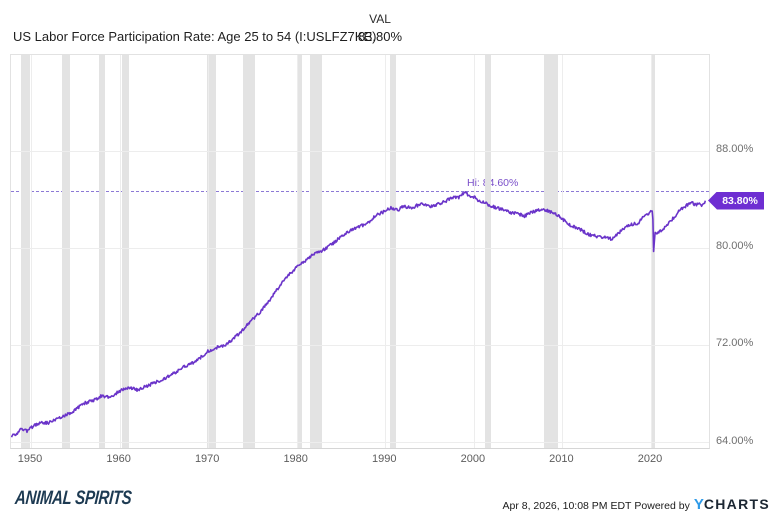 The image size is (784, 522). Describe the element at coordinates (73, 498) in the screenshot. I see `animal-spirits-logo: ANIMAL SPIRITS` at that location.